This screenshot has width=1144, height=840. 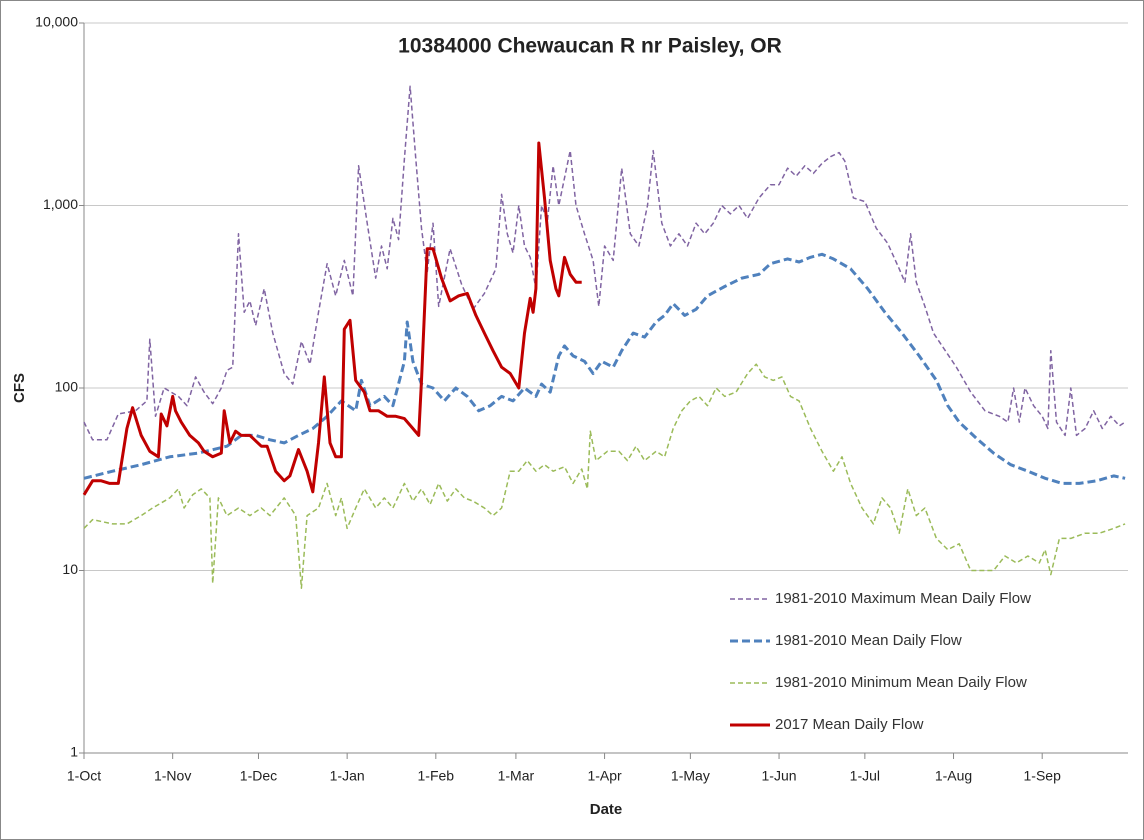 What do you see at coordinates (690, 776) in the screenshot?
I see `x-tick-label: 1-May` at bounding box center [690, 776].